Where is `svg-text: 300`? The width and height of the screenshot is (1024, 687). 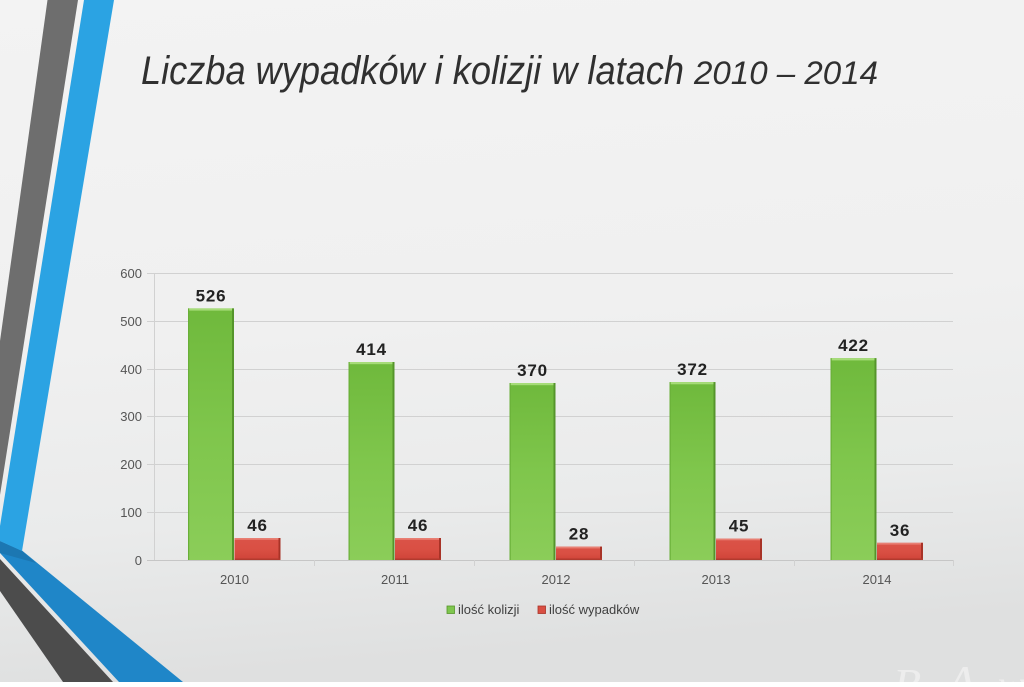
svg-text: 300 is located at coordinates (131, 416).